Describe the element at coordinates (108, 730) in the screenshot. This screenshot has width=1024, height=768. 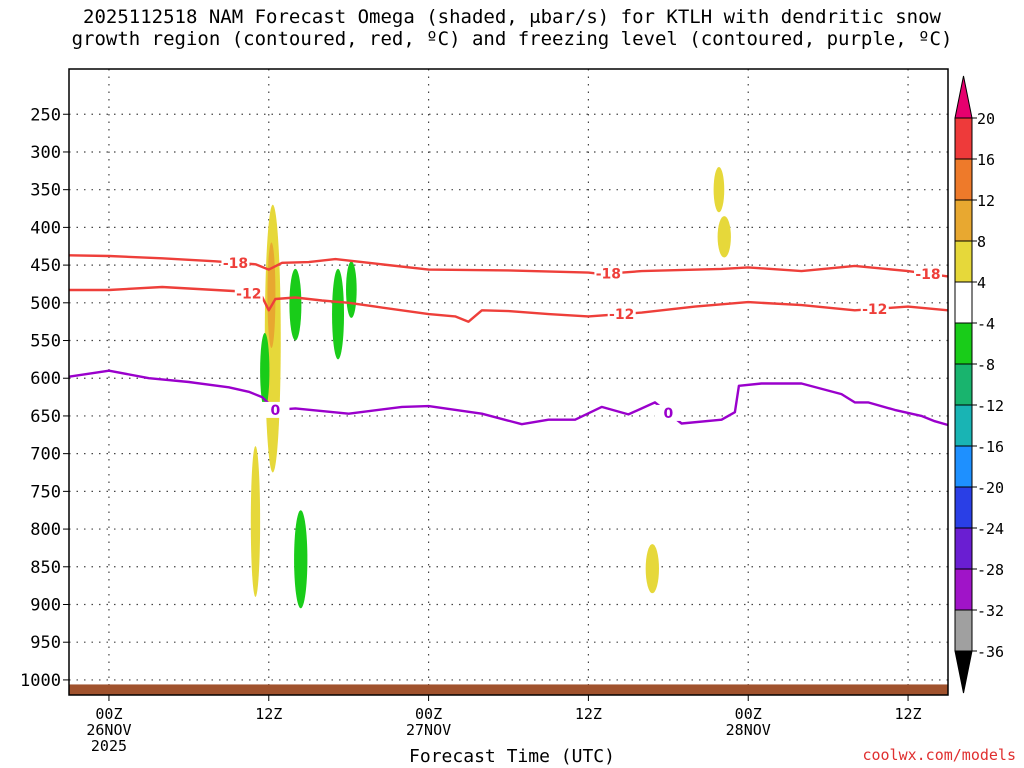
I see `x-tick-label-0-1: 26NOV` at that location.